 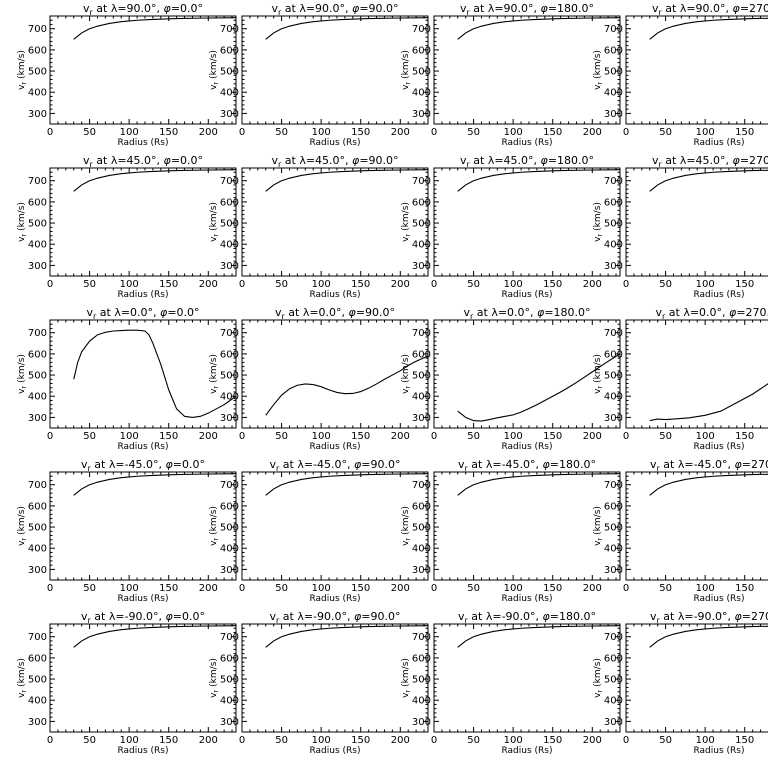 I want to click on chart-title: vr at λ=90.0°, φ=0.0°, so click(x=143, y=9).